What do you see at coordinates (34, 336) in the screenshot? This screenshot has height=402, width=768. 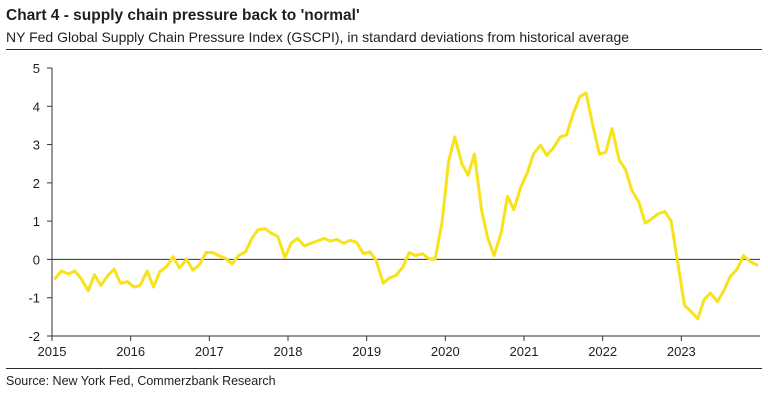 I see `y-tick-label: -2` at bounding box center [34, 336].